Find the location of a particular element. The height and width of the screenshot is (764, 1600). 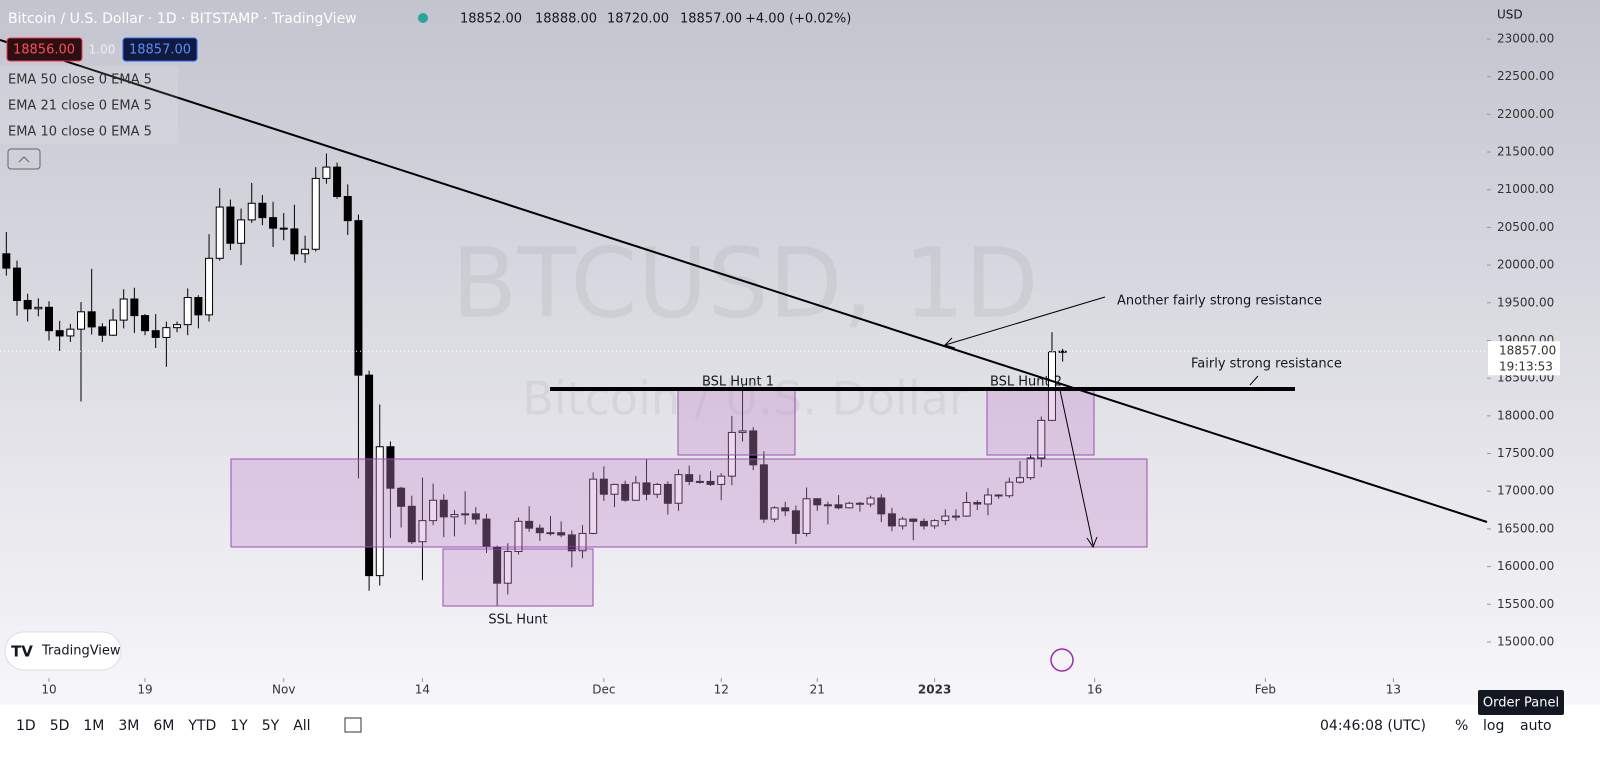

x-tick-label: 12 is located at coordinates (721, 690).